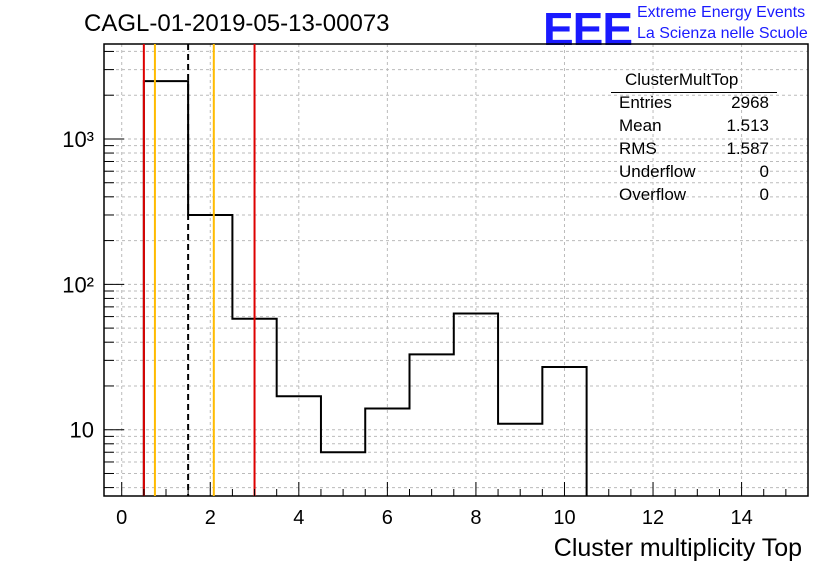  I want to click on logo-line-1: Extreme Energy Events, so click(721, 12).